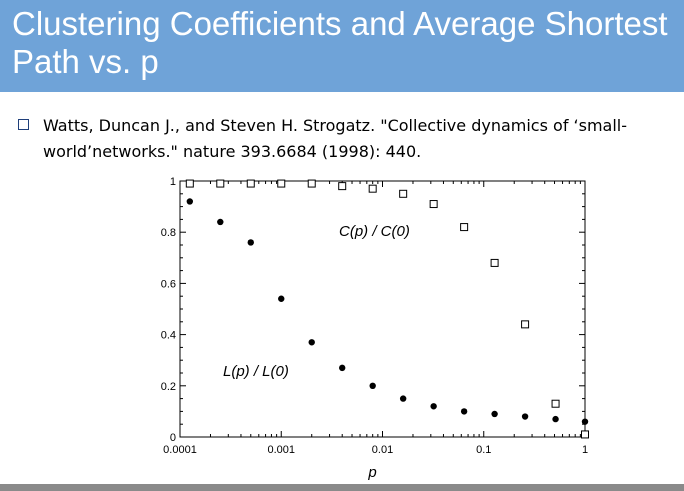 This screenshot has height=491, width=684. I want to click on x-axis-label: p, so click(371, 472).